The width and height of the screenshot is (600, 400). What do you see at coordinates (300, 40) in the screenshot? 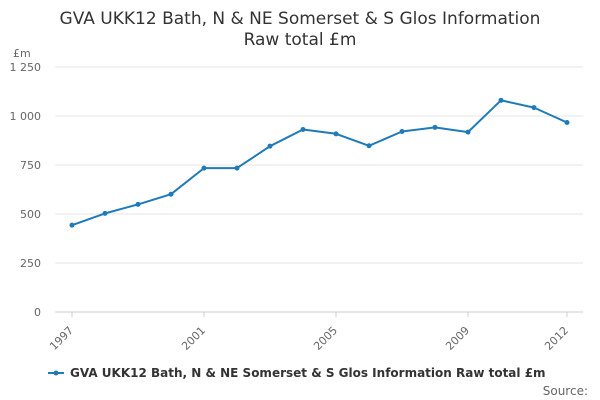
I see `chart-subtitle: Raw total £m` at bounding box center [300, 40].